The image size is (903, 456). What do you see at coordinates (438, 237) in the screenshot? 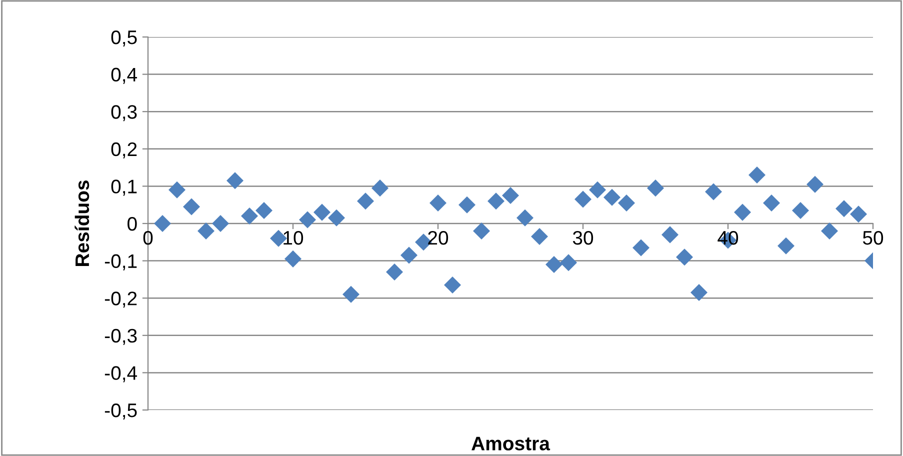
I see `x-tick-label: 20` at bounding box center [438, 237].